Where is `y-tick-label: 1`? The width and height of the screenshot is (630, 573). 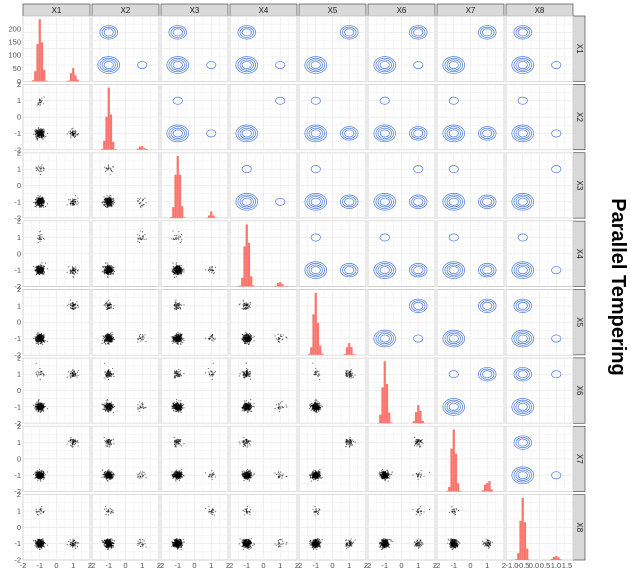 y-tick-label: 1 is located at coordinates (19, 374).